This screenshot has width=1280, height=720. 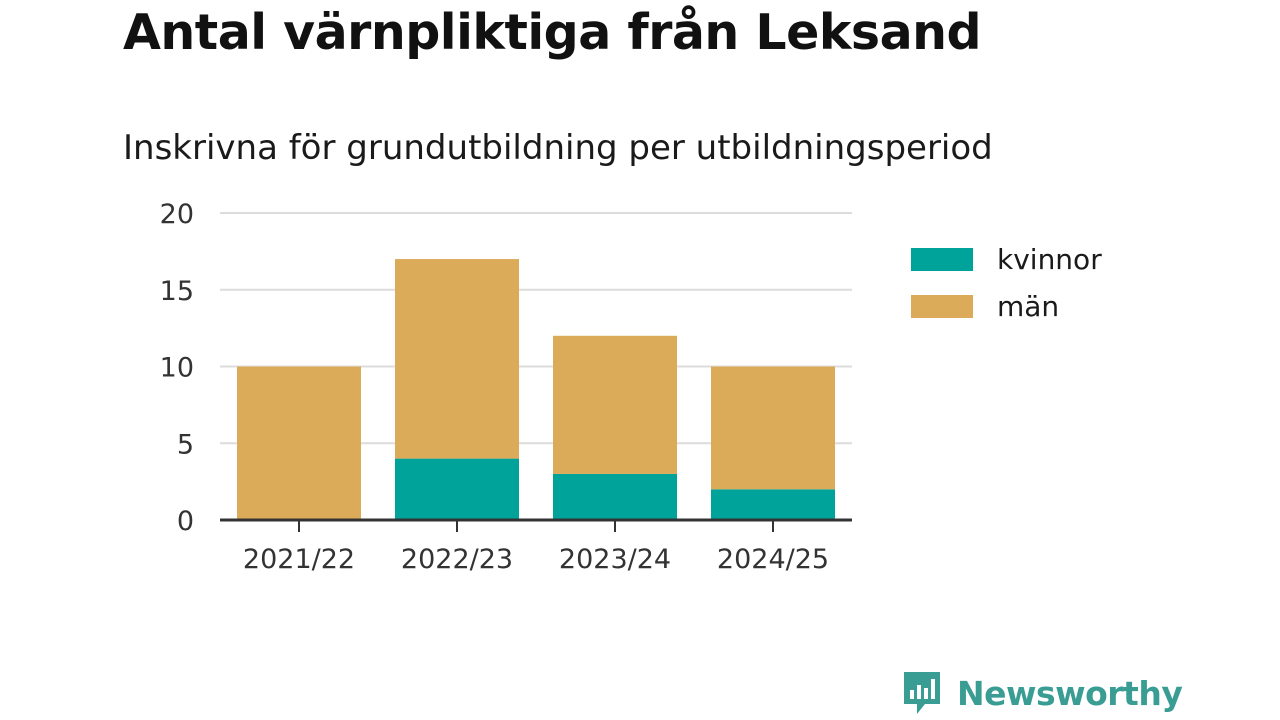 I want to click on bar-män-2022/23, so click(x=457, y=359).